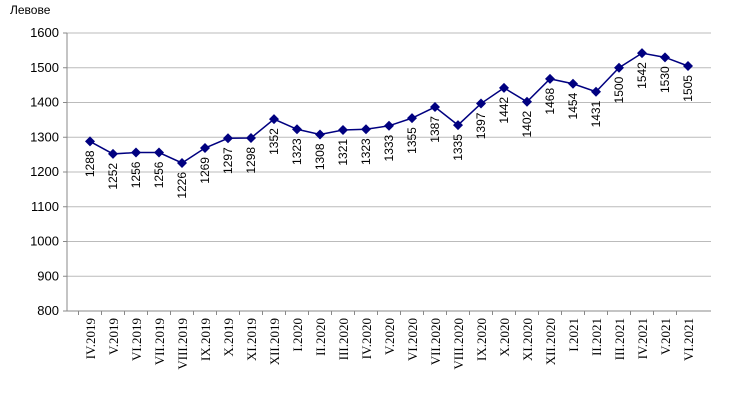  Describe the element at coordinates (251, 160) in the screenshot. I see `data-label: 1298` at that location.